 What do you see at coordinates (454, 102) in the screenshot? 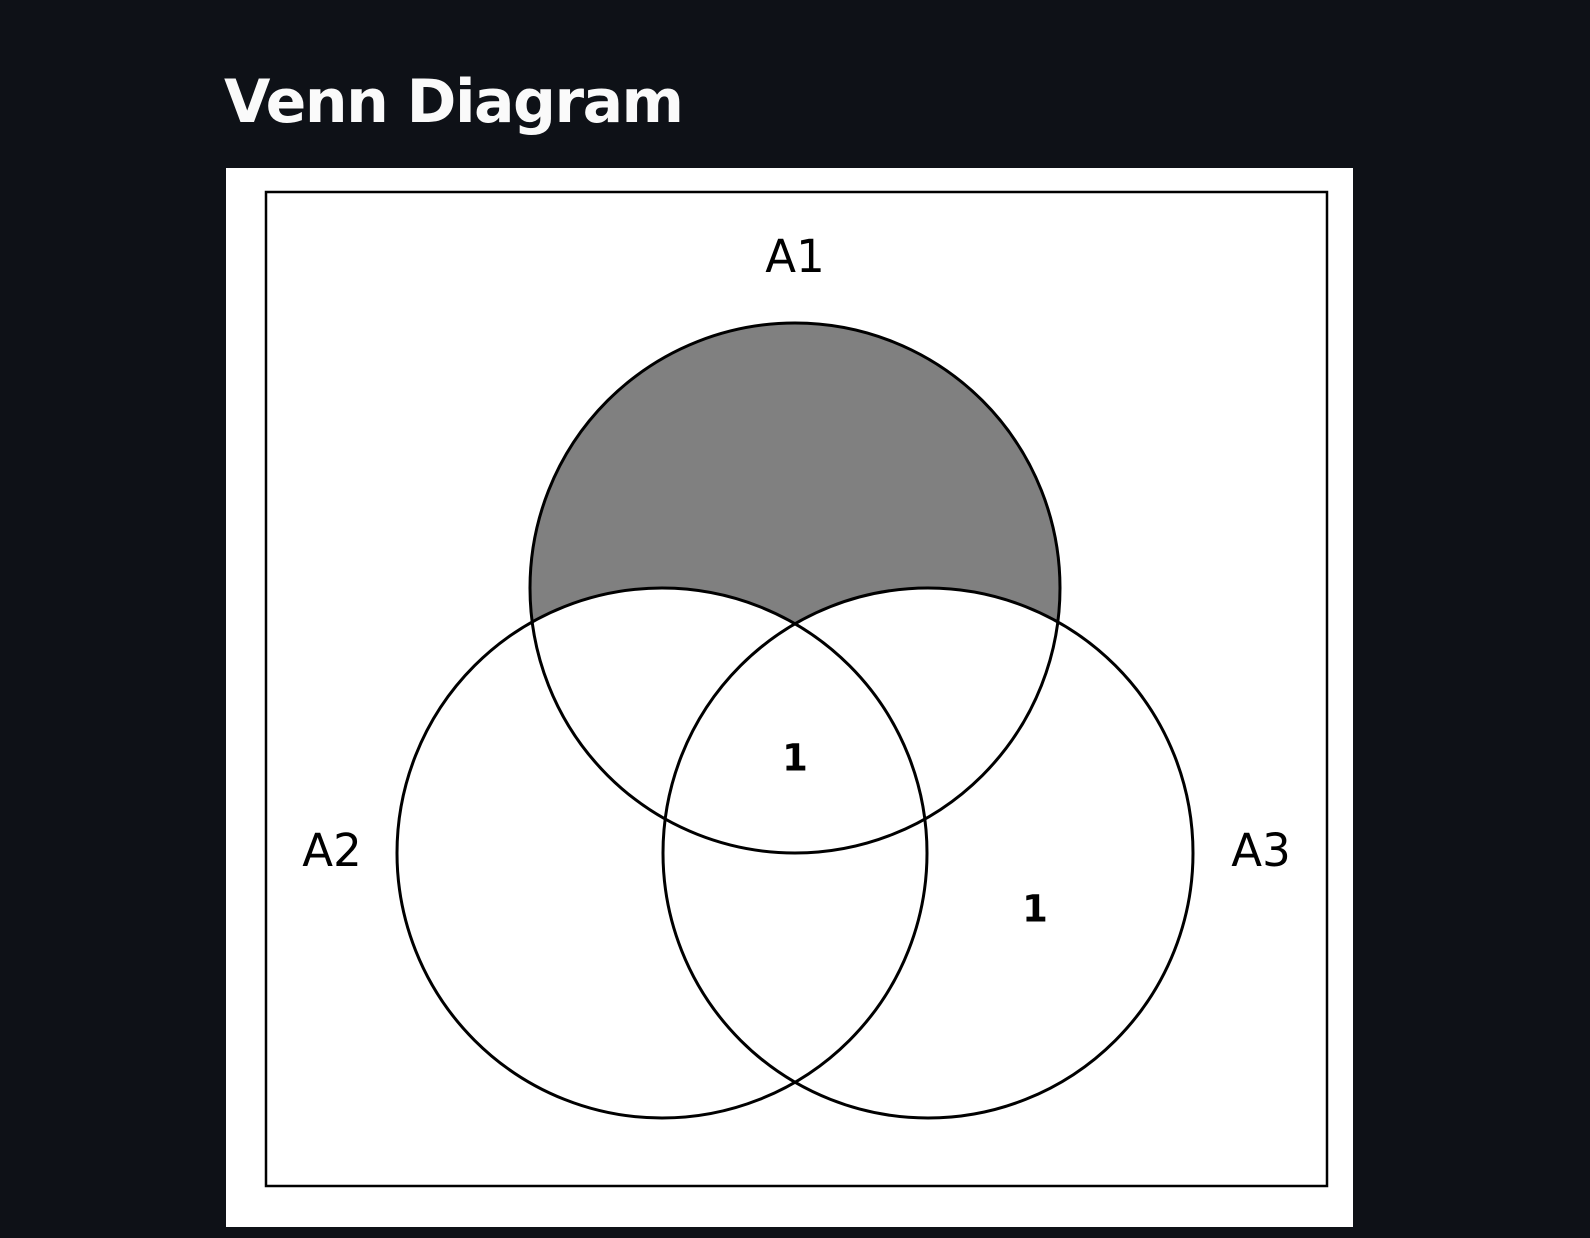
I see `page-title: Venn Diagram` at bounding box center [454, 102].